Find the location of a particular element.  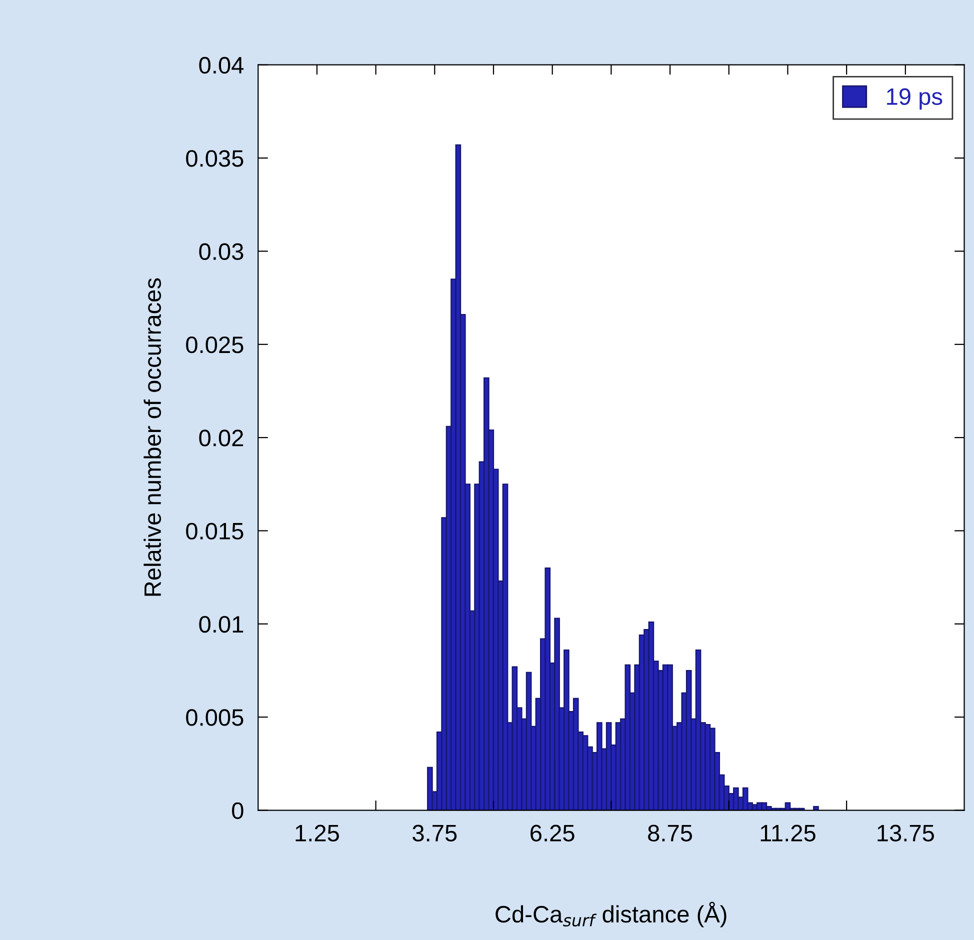

y-tick-label: 0.005 is located at coordinates (215, 717).